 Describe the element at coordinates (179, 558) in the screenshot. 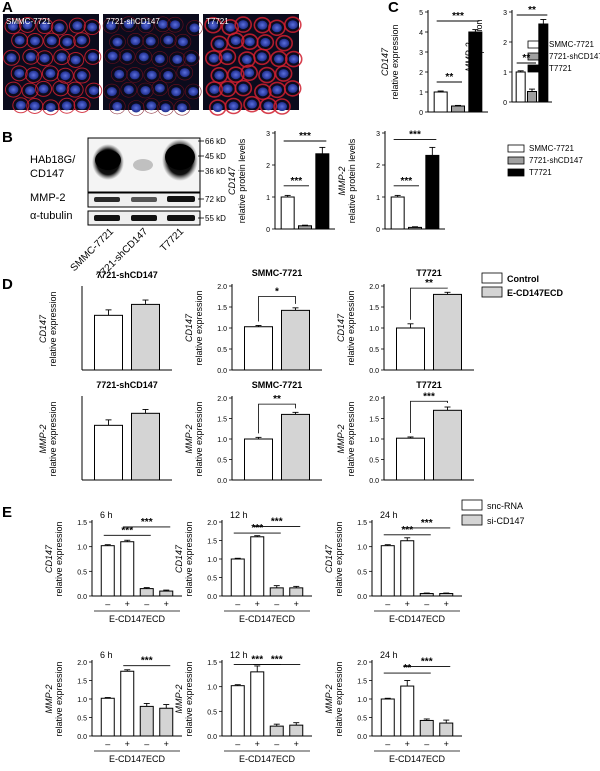

I see `y-axis-label-gene: CD147` at that location.